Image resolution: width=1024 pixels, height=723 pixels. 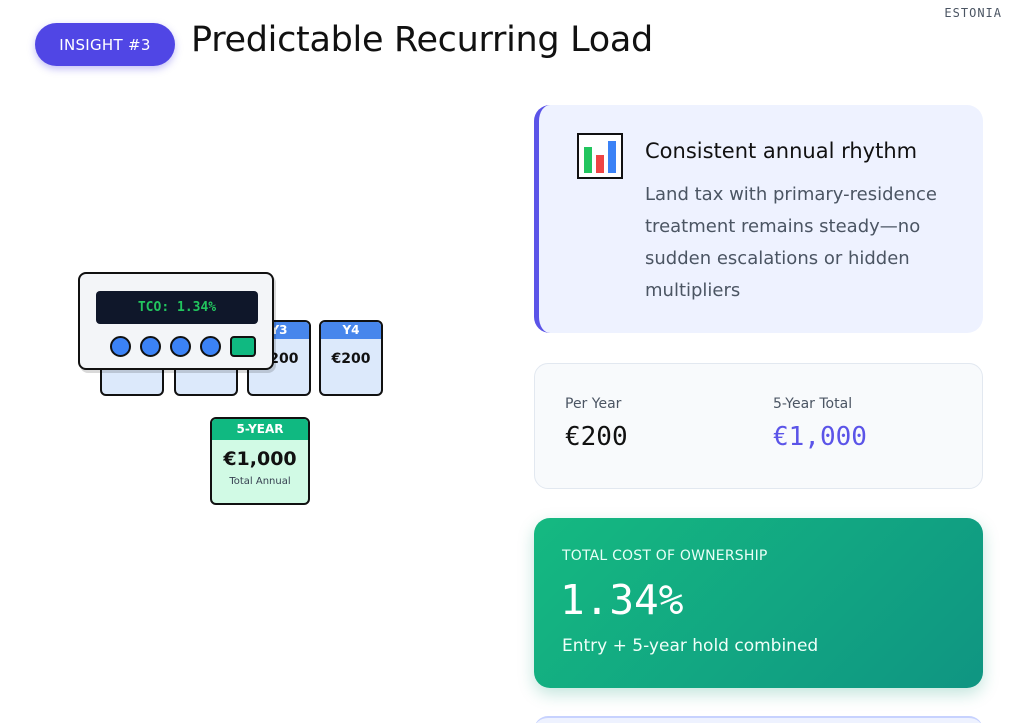 I want to click on five-year-card-caption: Total Annual, so click(x=260, y=481).